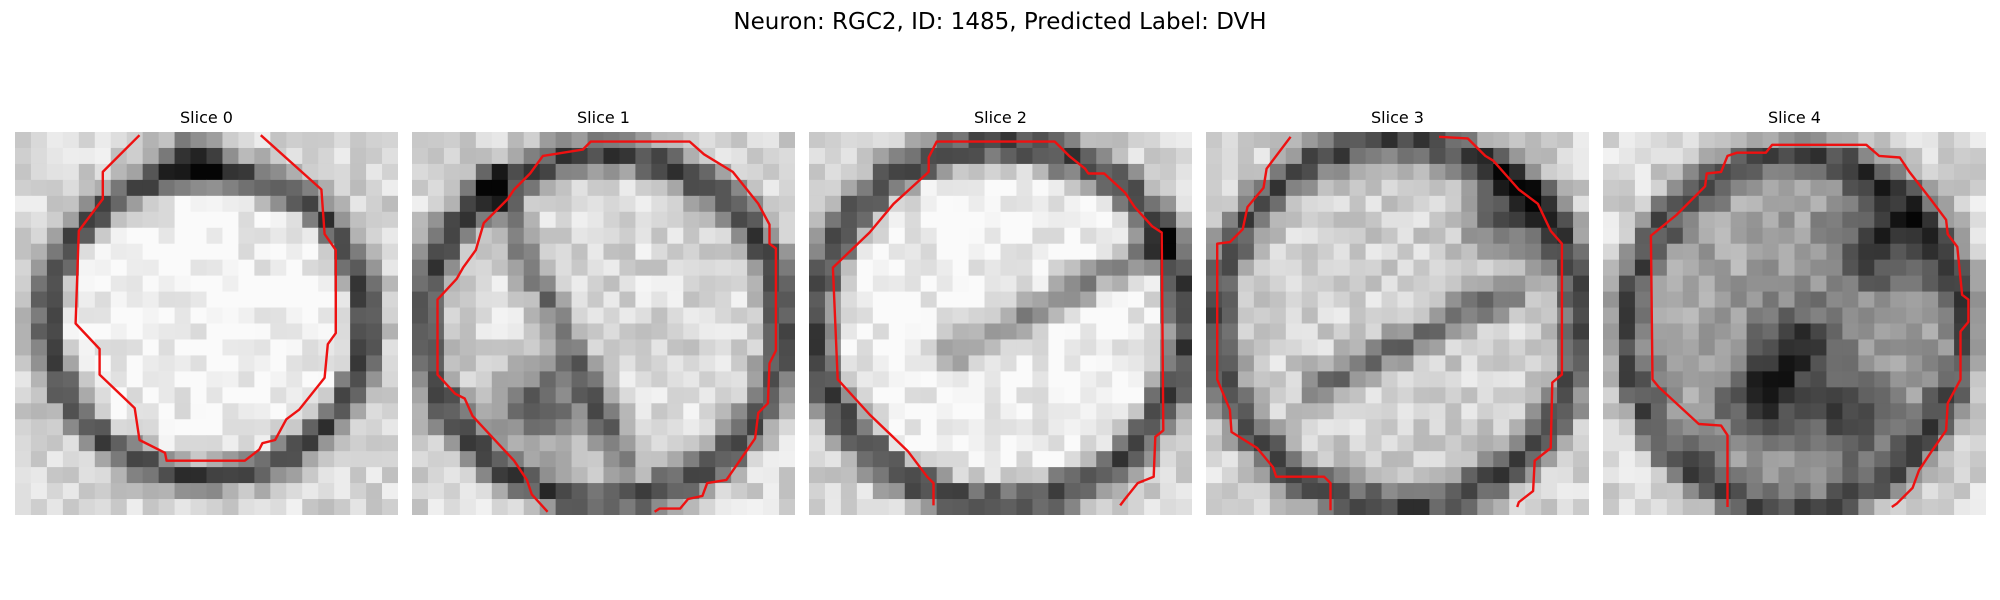 The height and width of the screenshot is (600, 2000). What do you see at coordinates (1397, 117) in the screenshot?
I see `slice-title: Slice 3` at bounding box center [1397, 117].